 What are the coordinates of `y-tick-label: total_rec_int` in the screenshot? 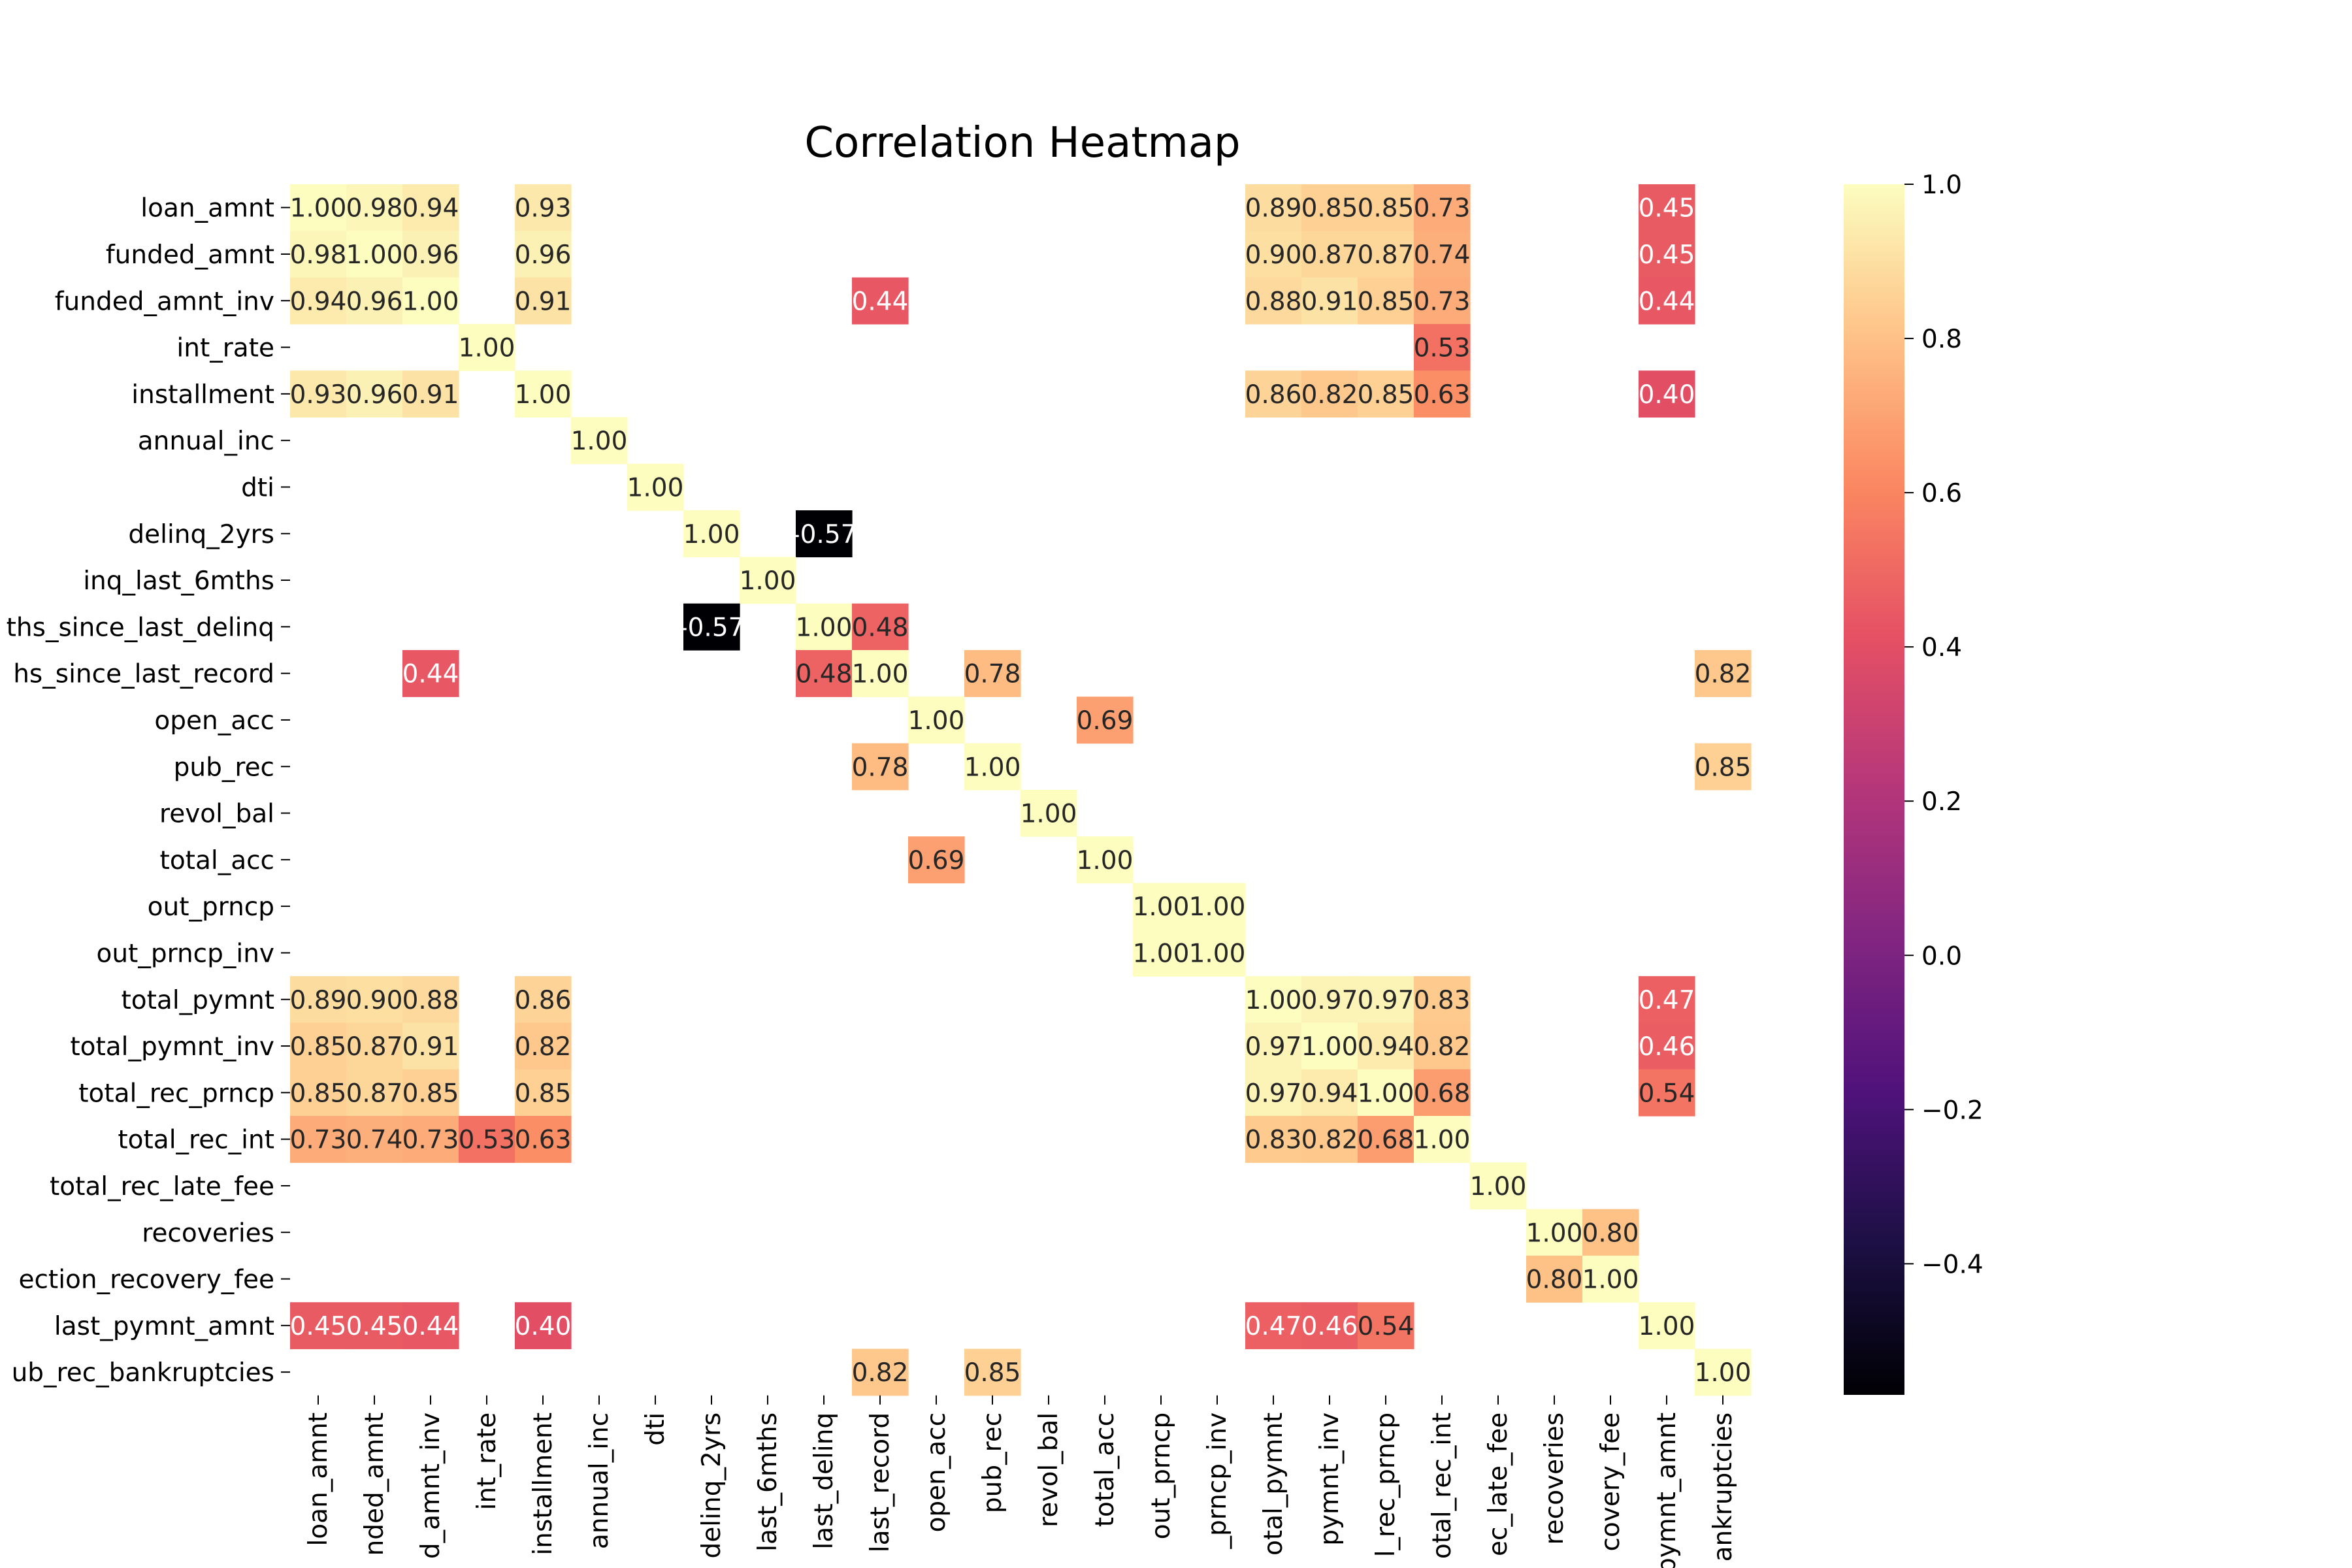 It's located at (196, 1140).